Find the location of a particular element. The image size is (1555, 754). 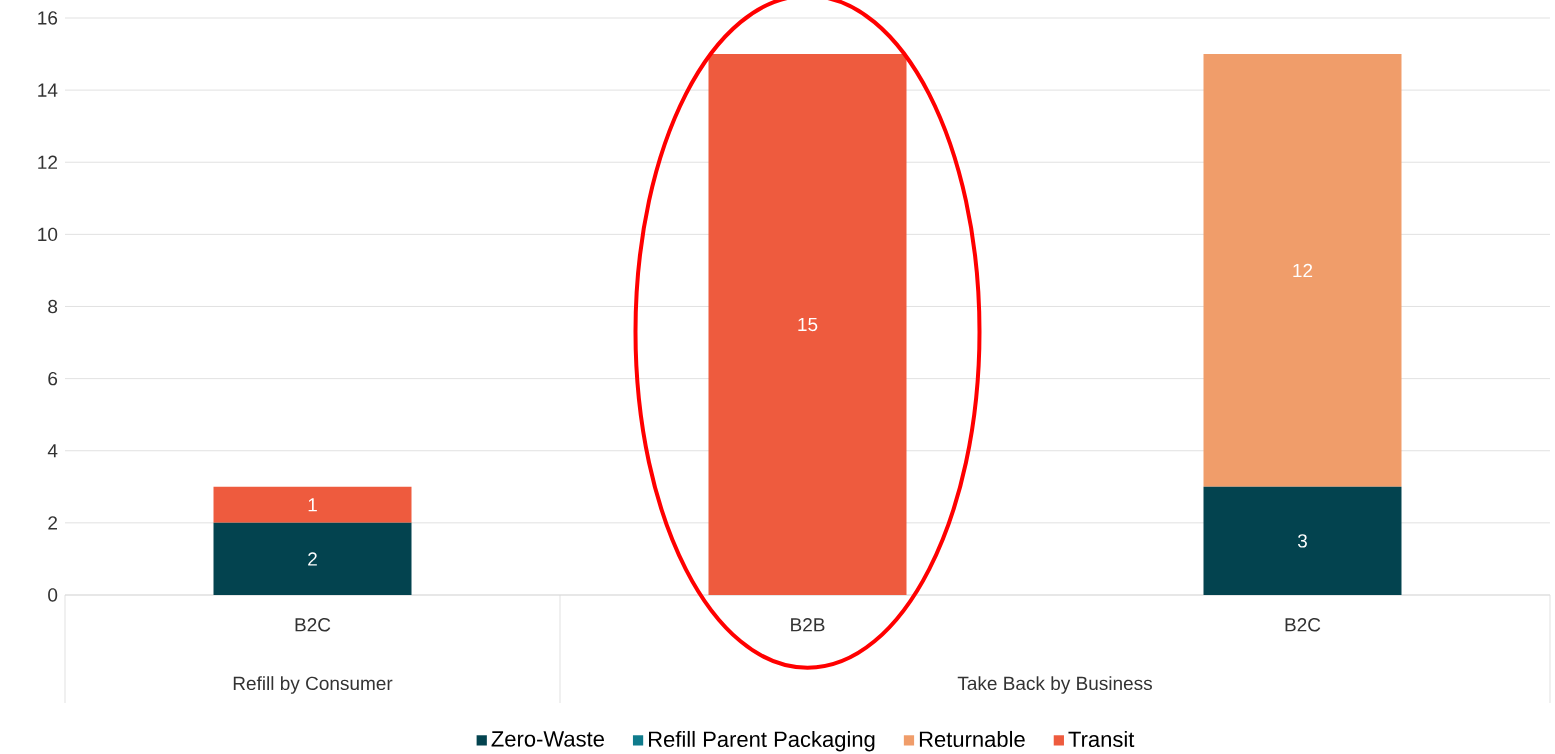

data-label: 12 is located at coordinates (1303, 270).